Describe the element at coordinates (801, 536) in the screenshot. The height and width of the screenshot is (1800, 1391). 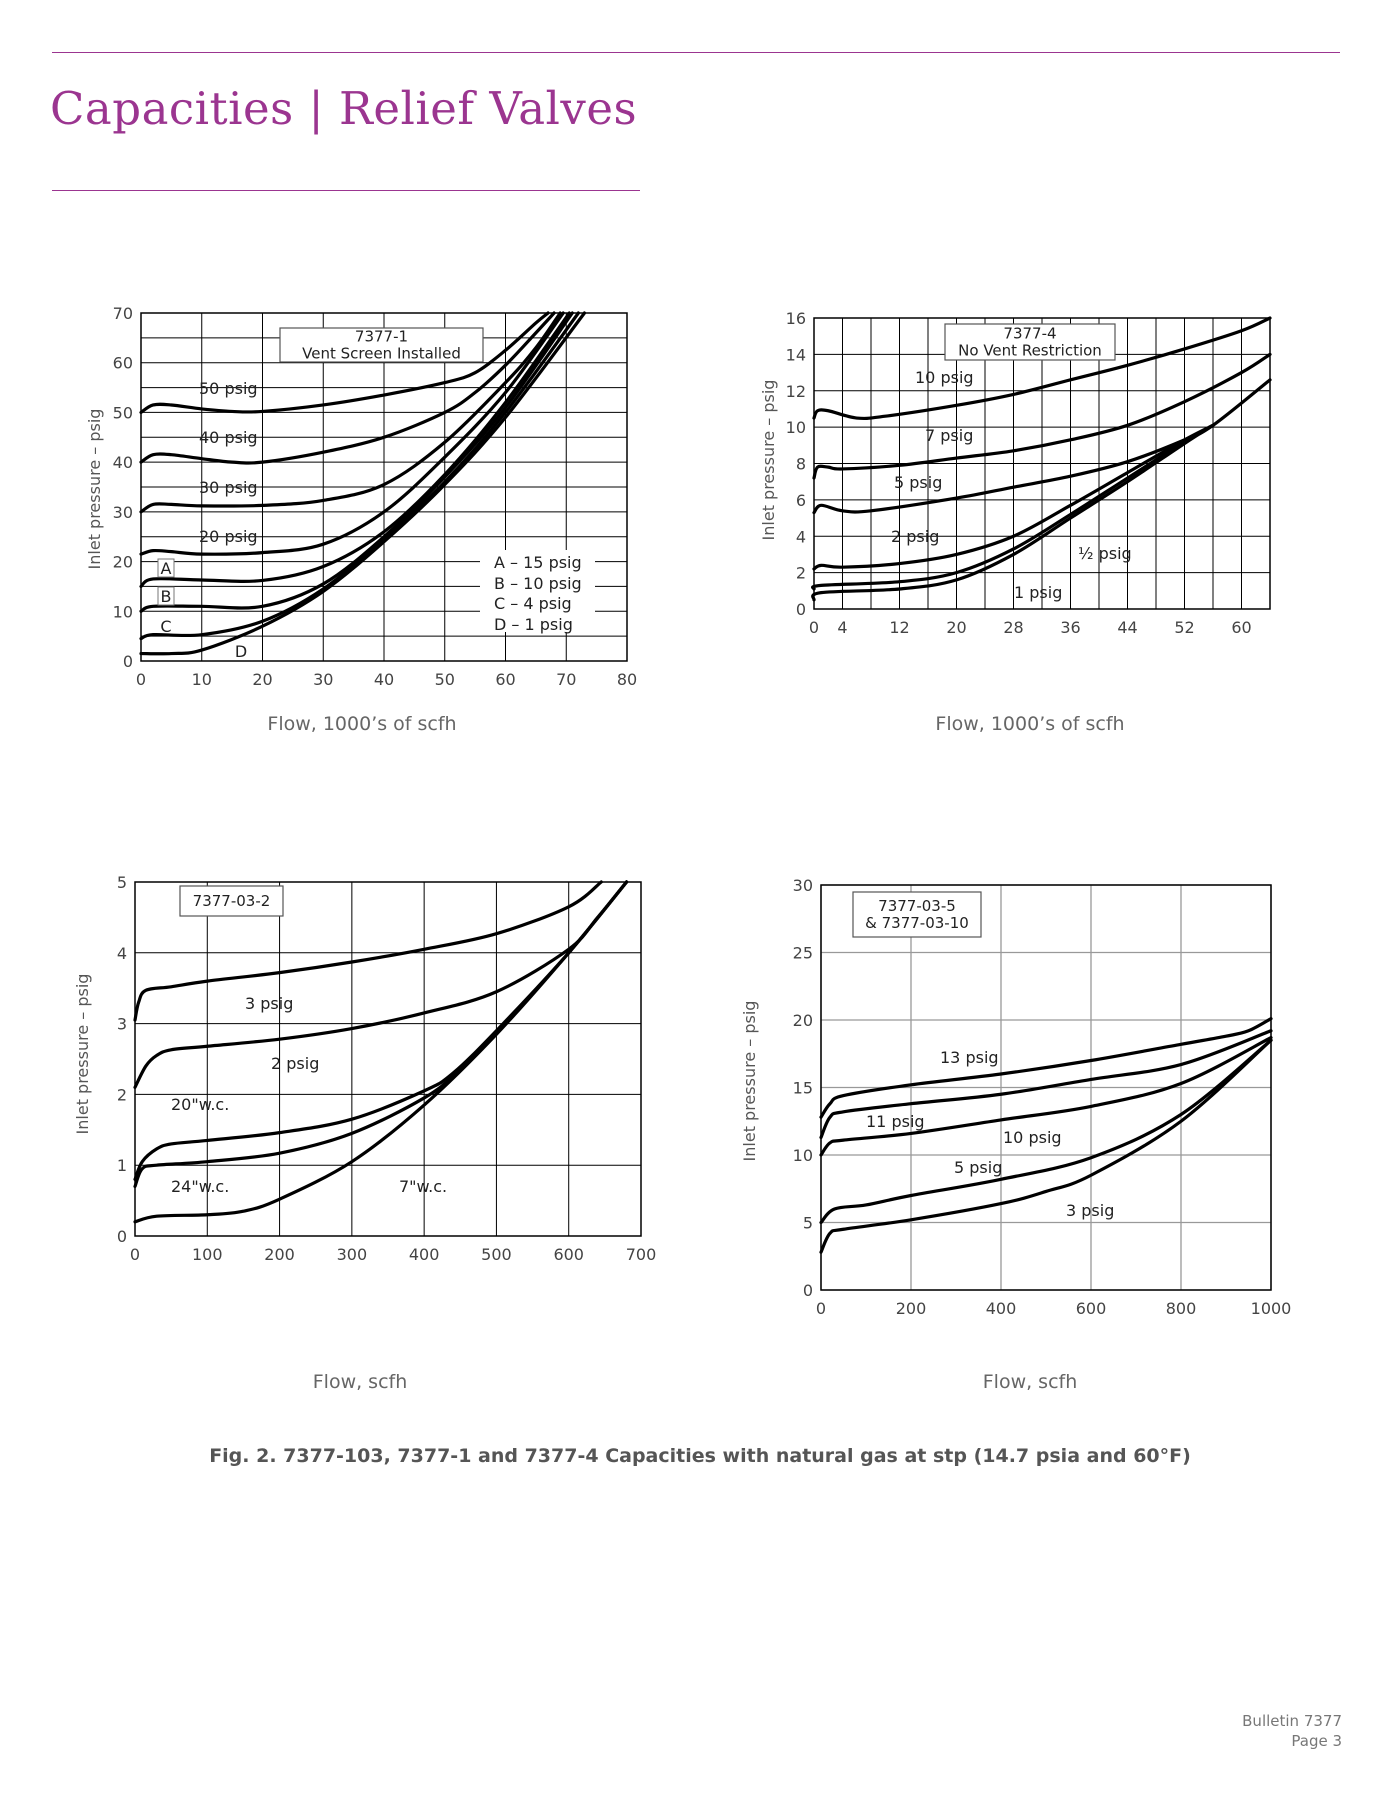
I see `y-tick-label: 4` at that location.